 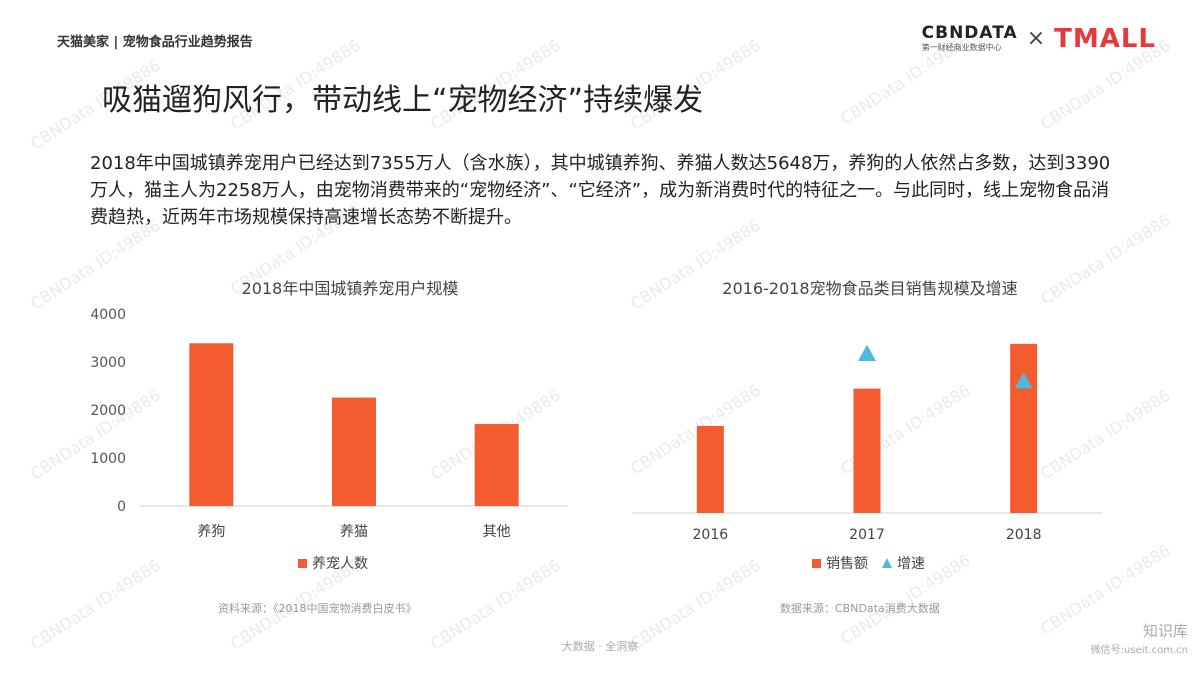 I want to click on chart-1-legend-swatch, so click(x=302, y=563).